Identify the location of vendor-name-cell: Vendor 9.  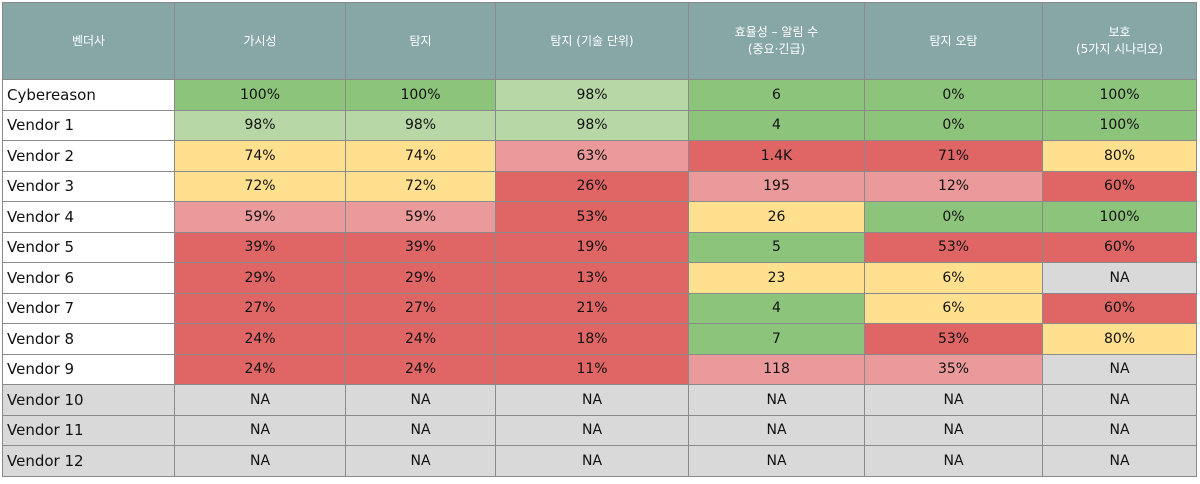
(88, 369).